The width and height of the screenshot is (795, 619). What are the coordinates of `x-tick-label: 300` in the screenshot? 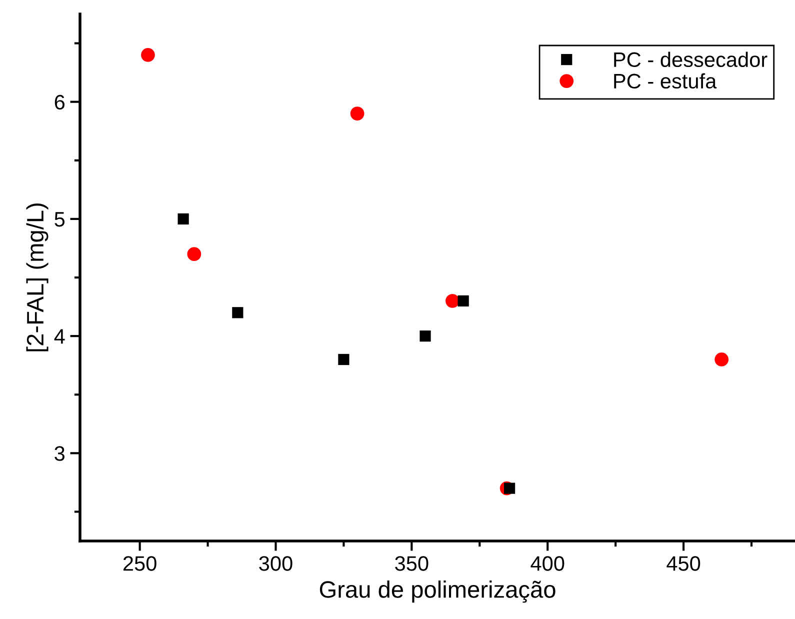 It's located at (275, 563).